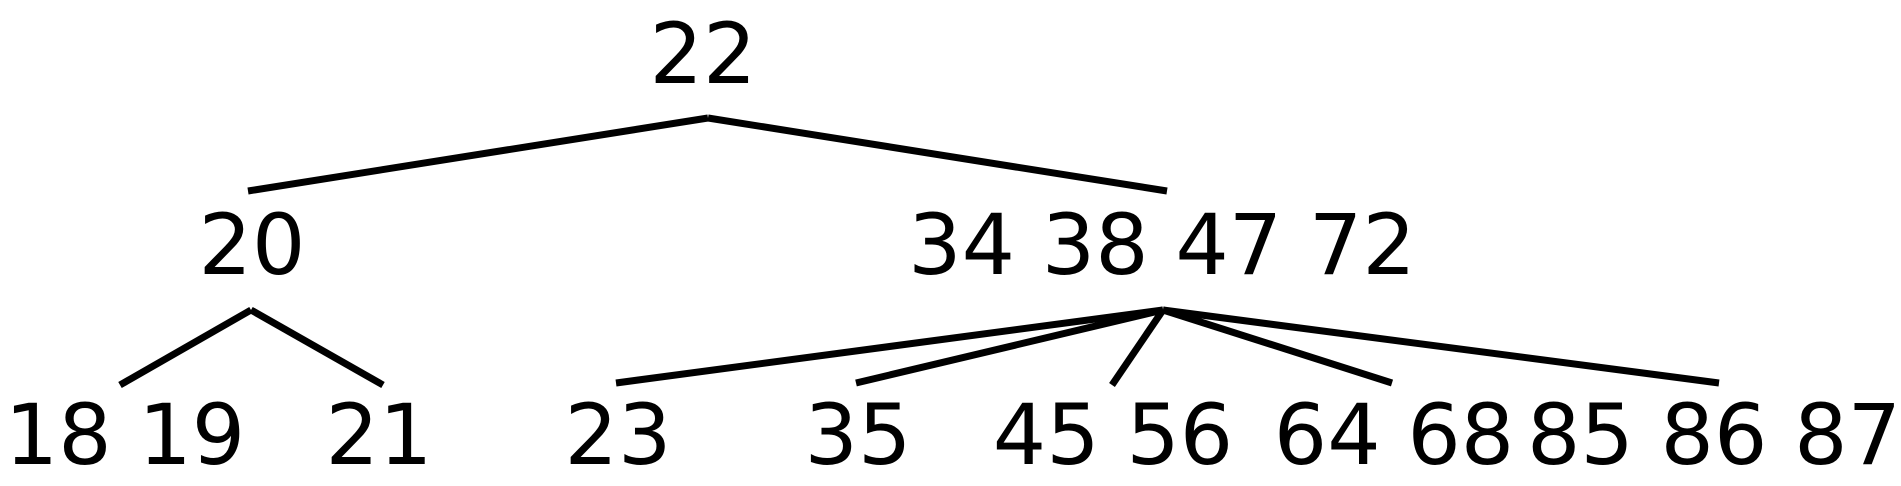 This screenshot has height=486, width=1901. Describe the element at coordinates (317, 347) in the screenshot. I see `edge-20-right` at that location.